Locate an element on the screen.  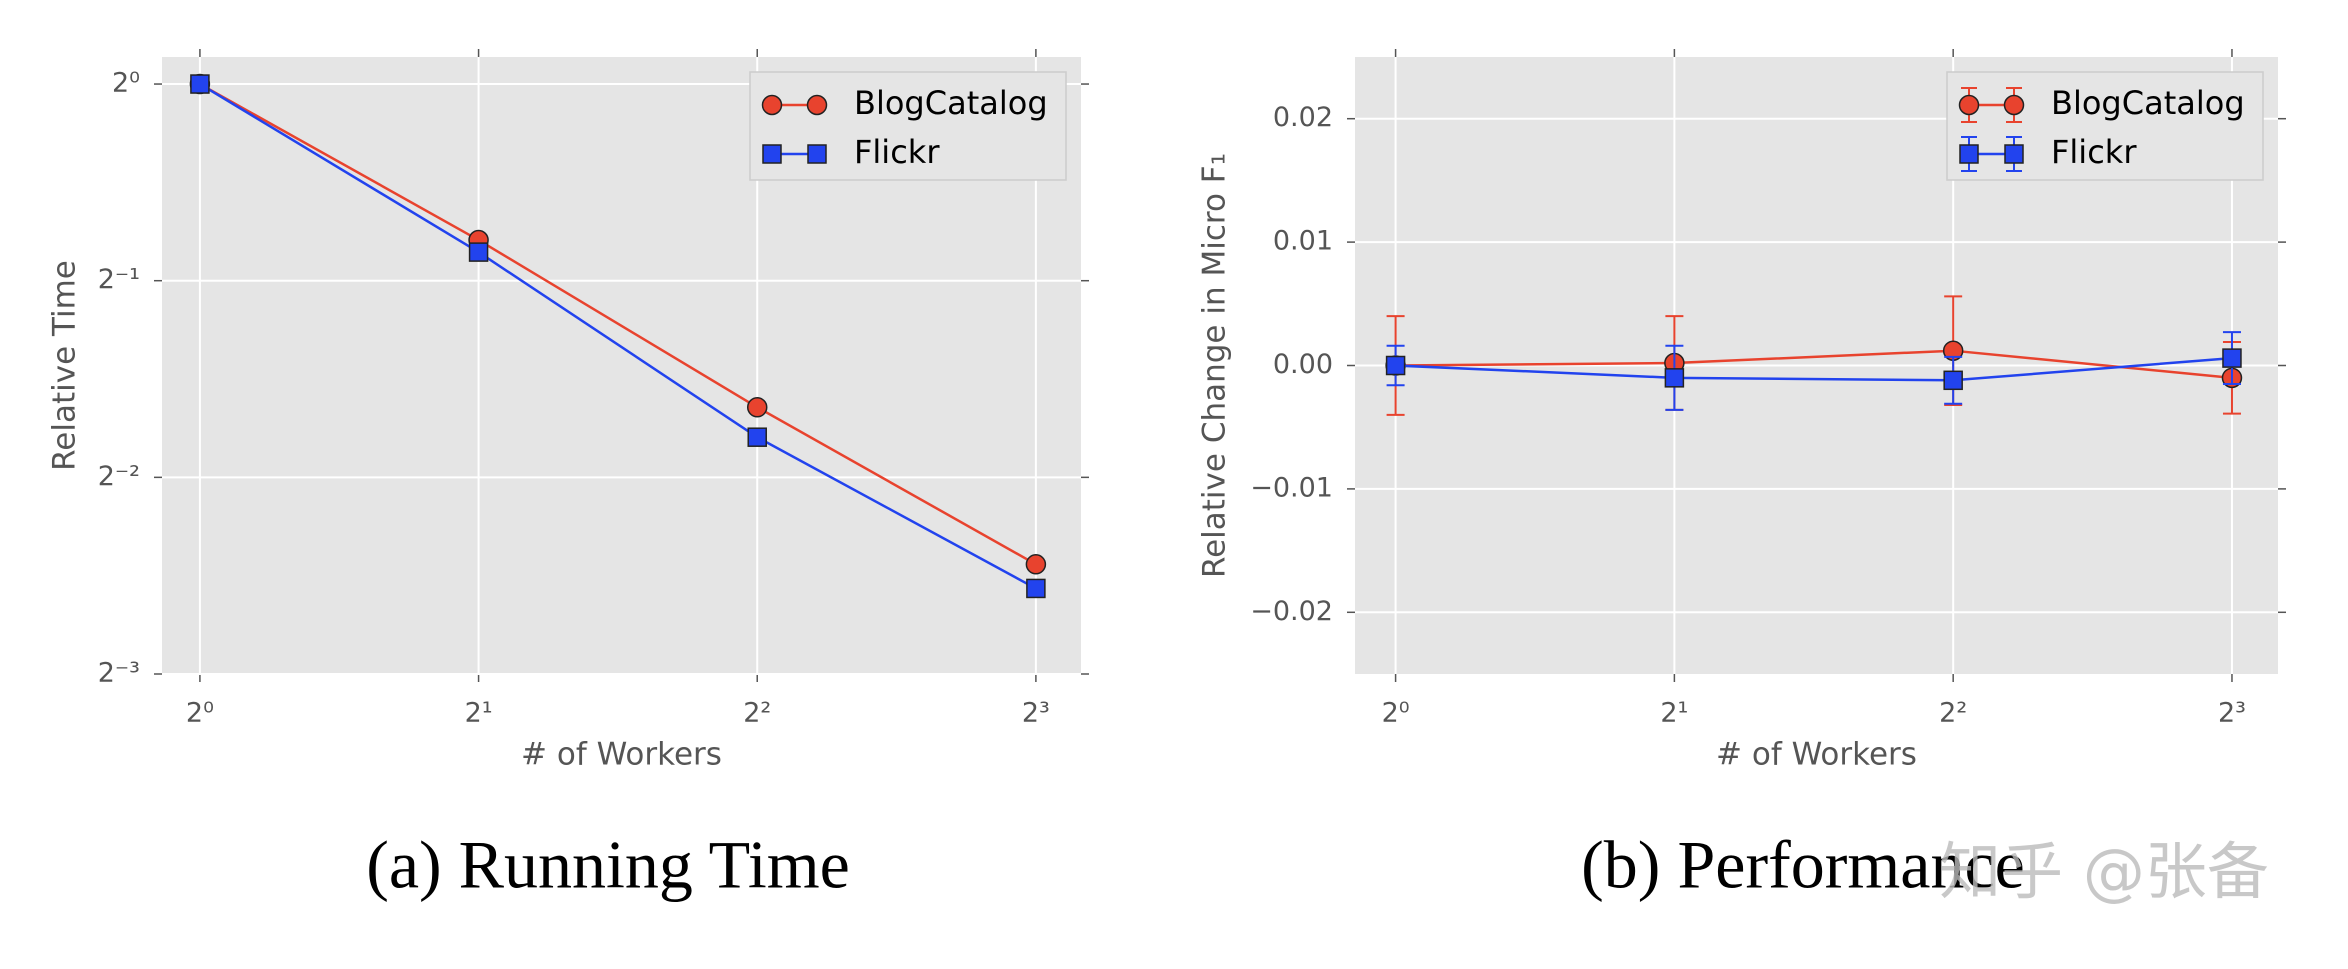
y-tick-label: 2⁻³ is located at coordinates (119, 673).